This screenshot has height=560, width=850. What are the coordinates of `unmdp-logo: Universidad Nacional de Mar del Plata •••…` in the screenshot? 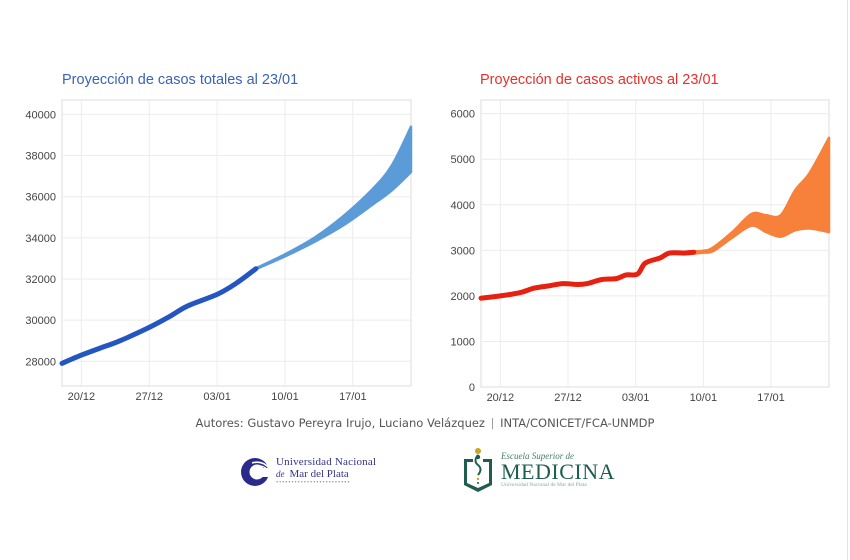 It's located at (308, 472).